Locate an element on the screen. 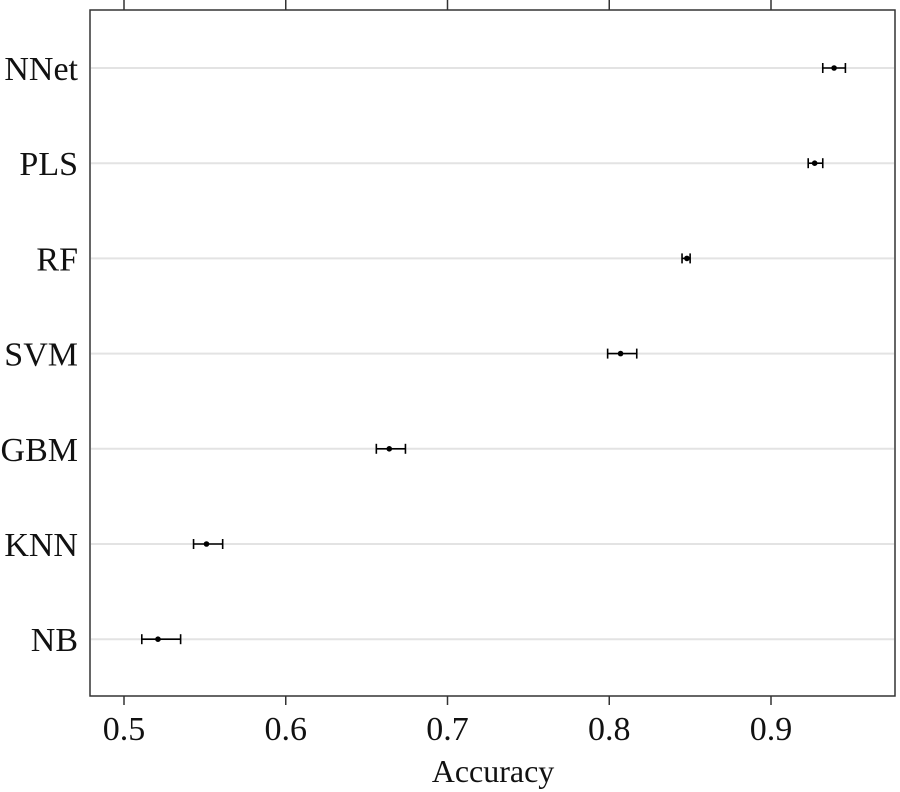 The height and width of the screenshot is (792, 900). category-label-nnet: NNet is located at coordinates (41, 69).